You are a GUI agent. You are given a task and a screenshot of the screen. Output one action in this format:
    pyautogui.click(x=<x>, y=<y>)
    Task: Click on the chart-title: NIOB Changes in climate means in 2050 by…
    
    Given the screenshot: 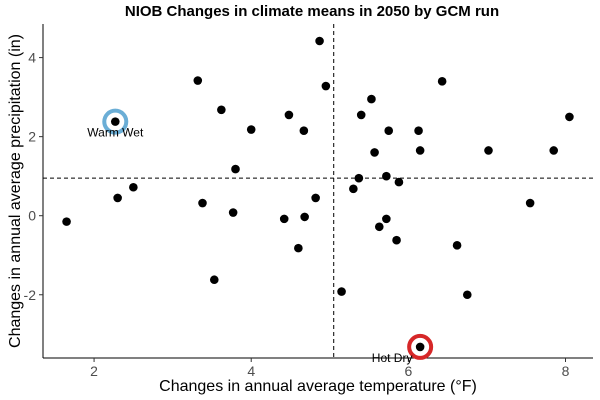 What is the action you would take?
    pyautogui.click(x=312, y=11)
    